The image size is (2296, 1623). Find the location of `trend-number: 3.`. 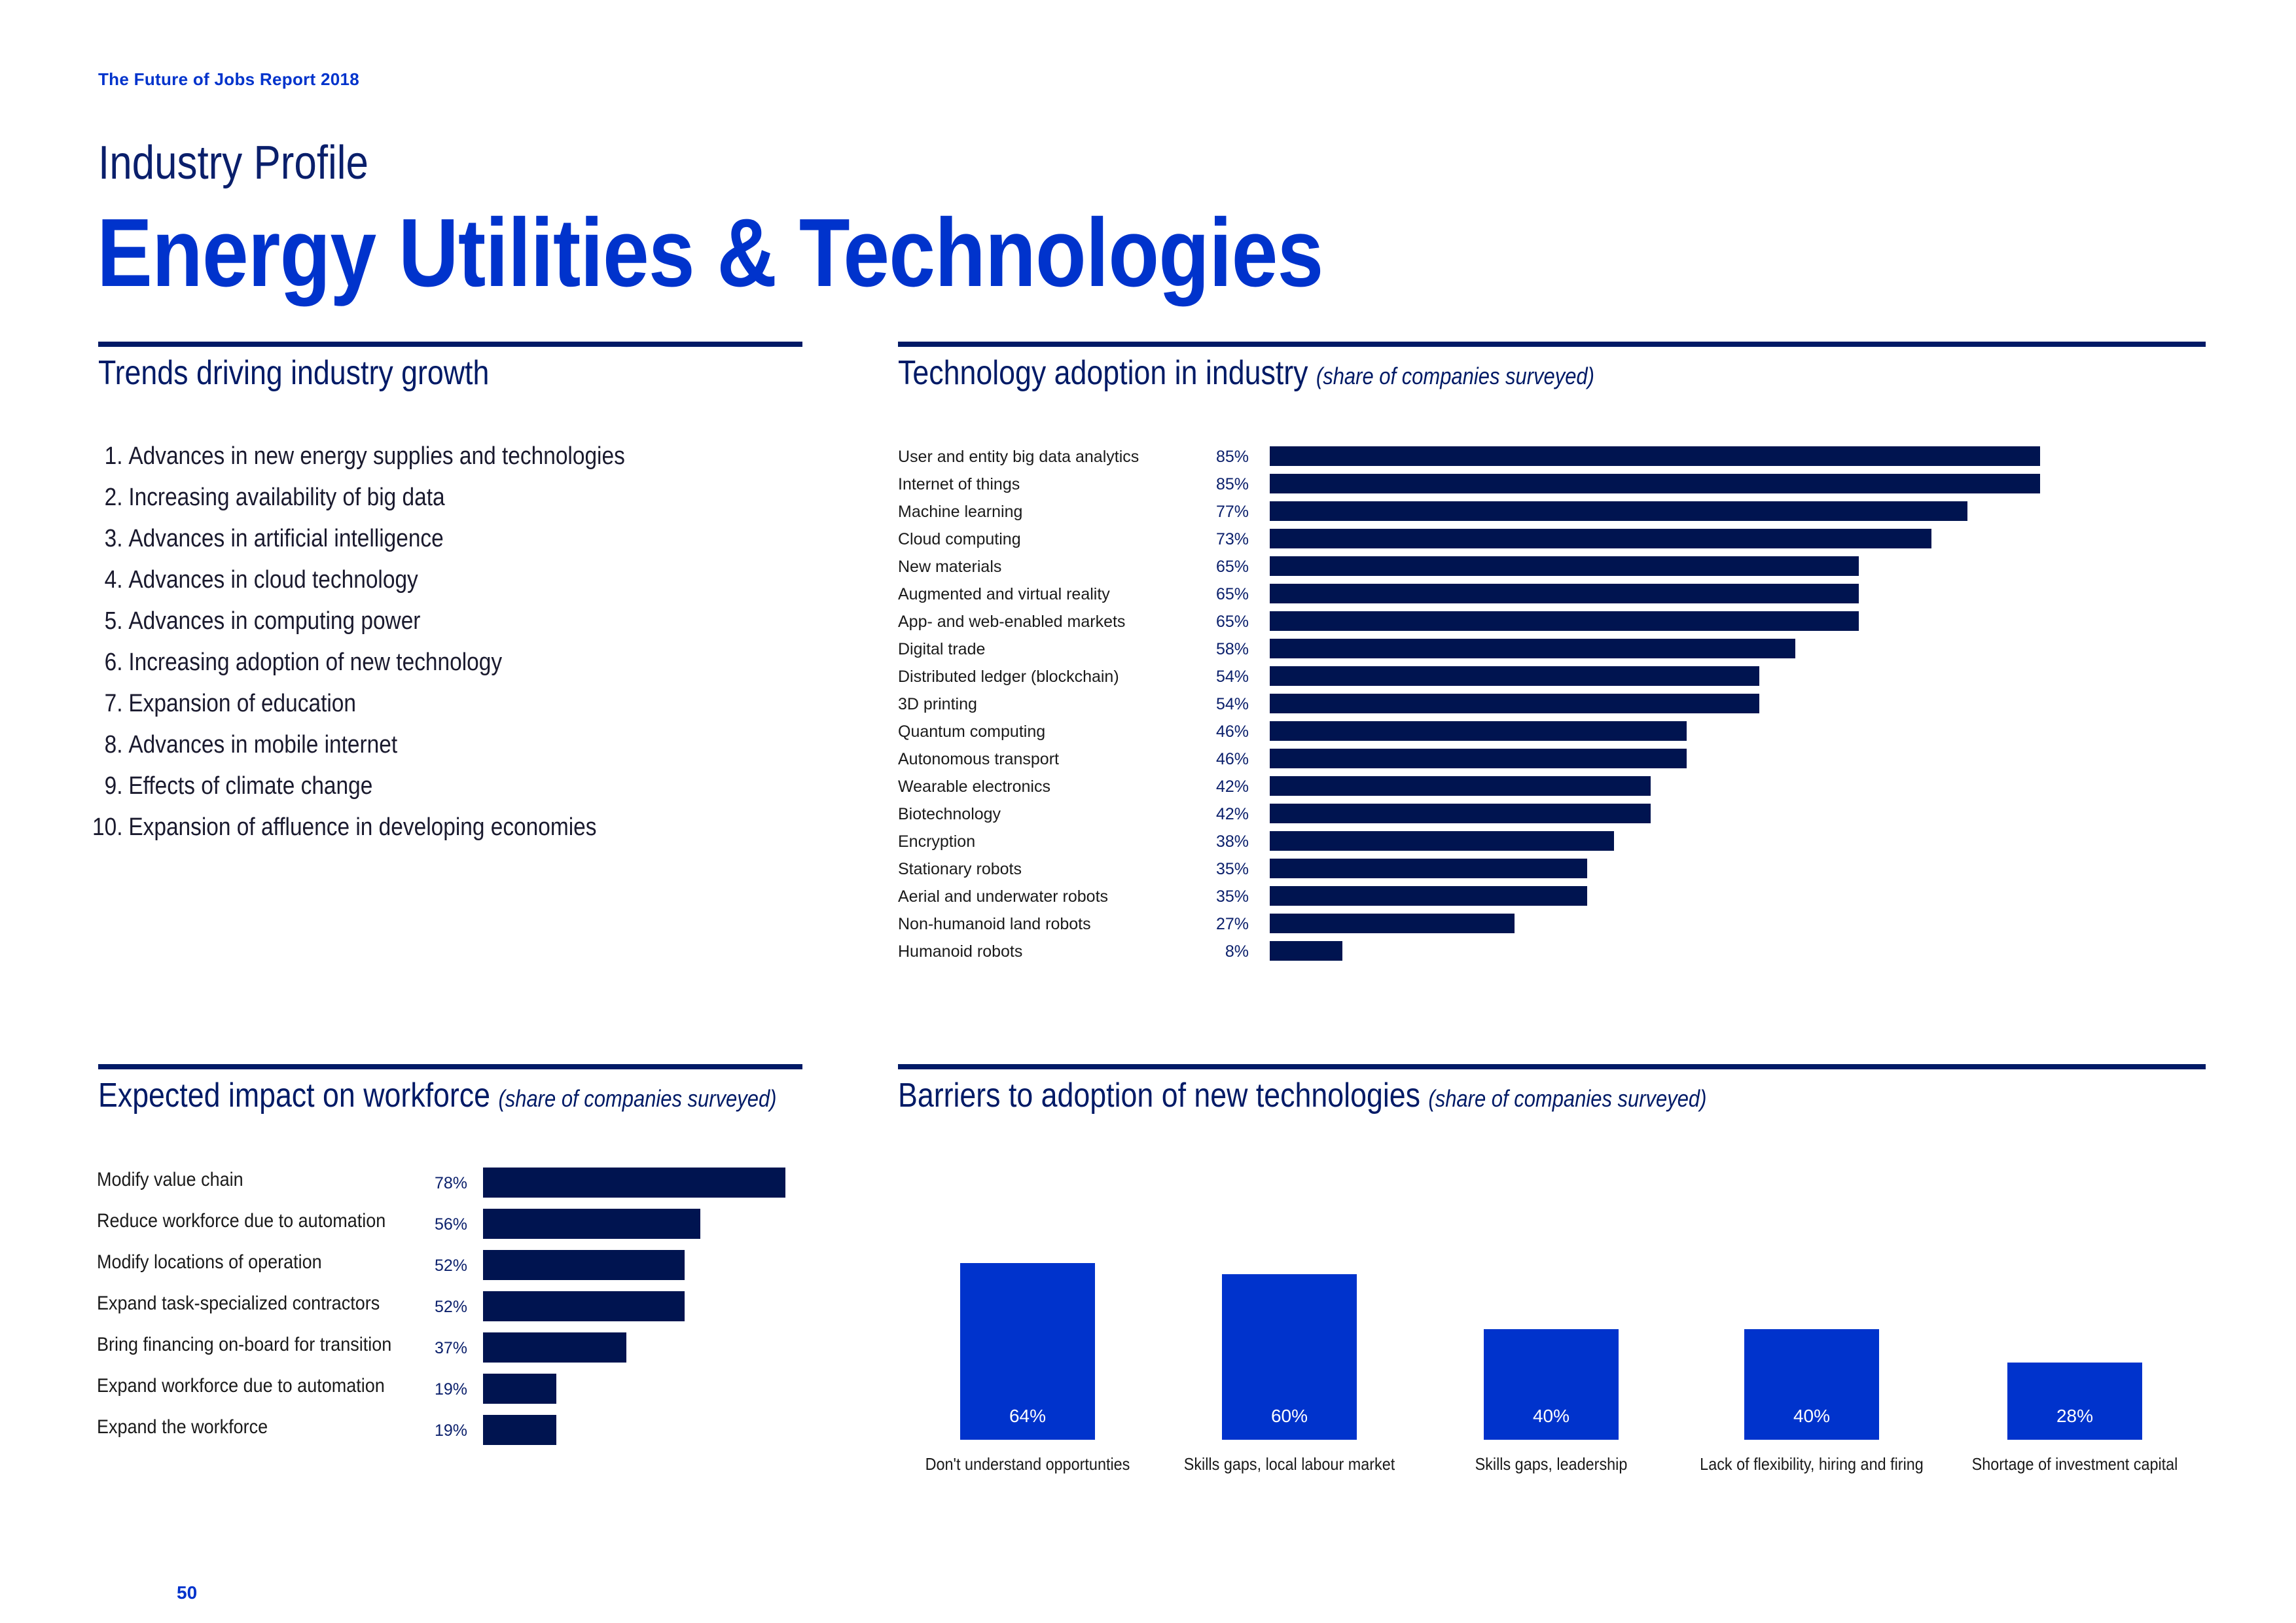

trend-number: 3. is located at coordinates (113, 538).